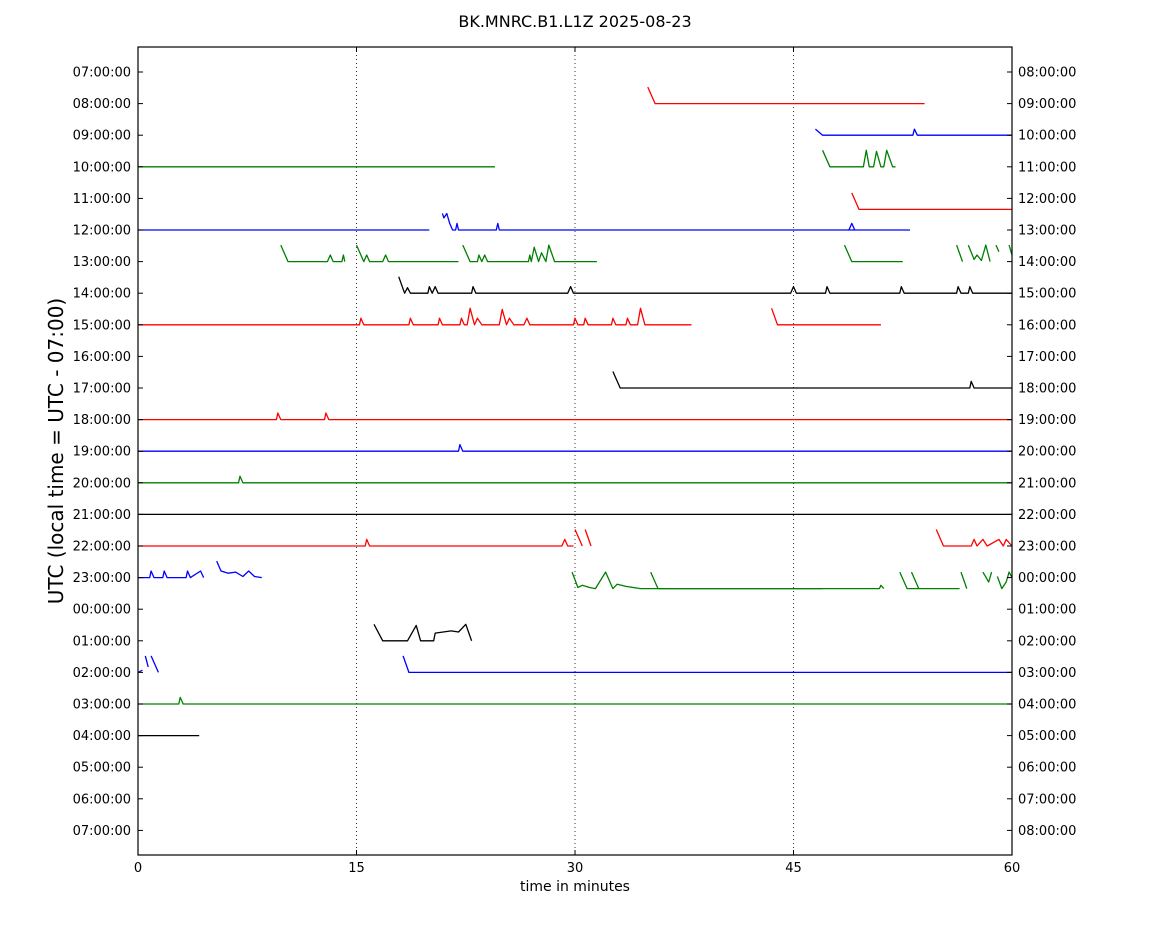 The width and height of the screenshot is (1150, 950). I want to click on x-tick-label-0: 0, so click(138, 868).